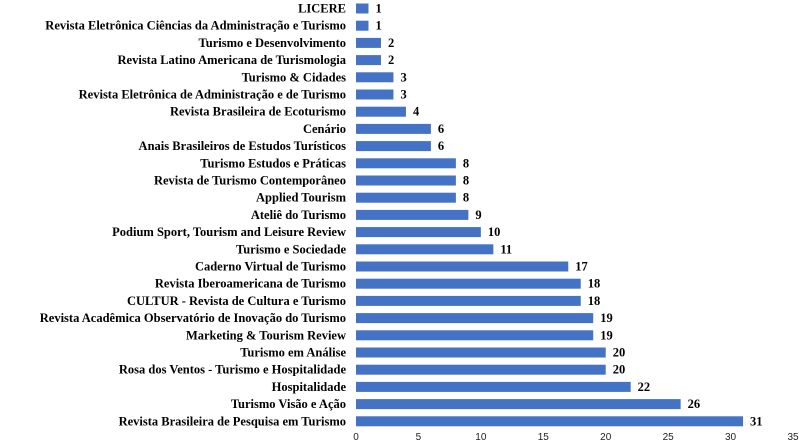 The height and width of the screenshot is (445, 799). Describe the element at coordinates (544, 437) in the screenshot. I see `x-tick-label: 15` at that location.